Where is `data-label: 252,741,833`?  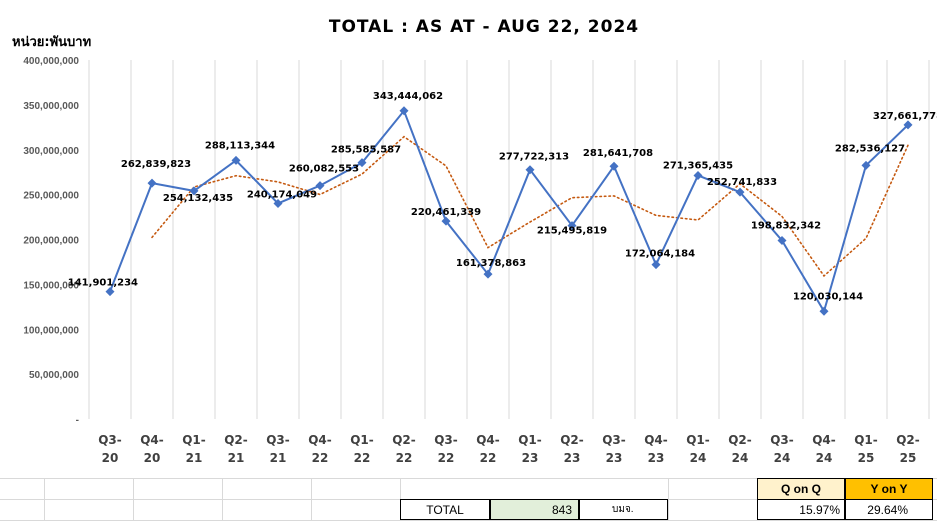
data-label: 252,741,833 is located at coordinates (742, 182).